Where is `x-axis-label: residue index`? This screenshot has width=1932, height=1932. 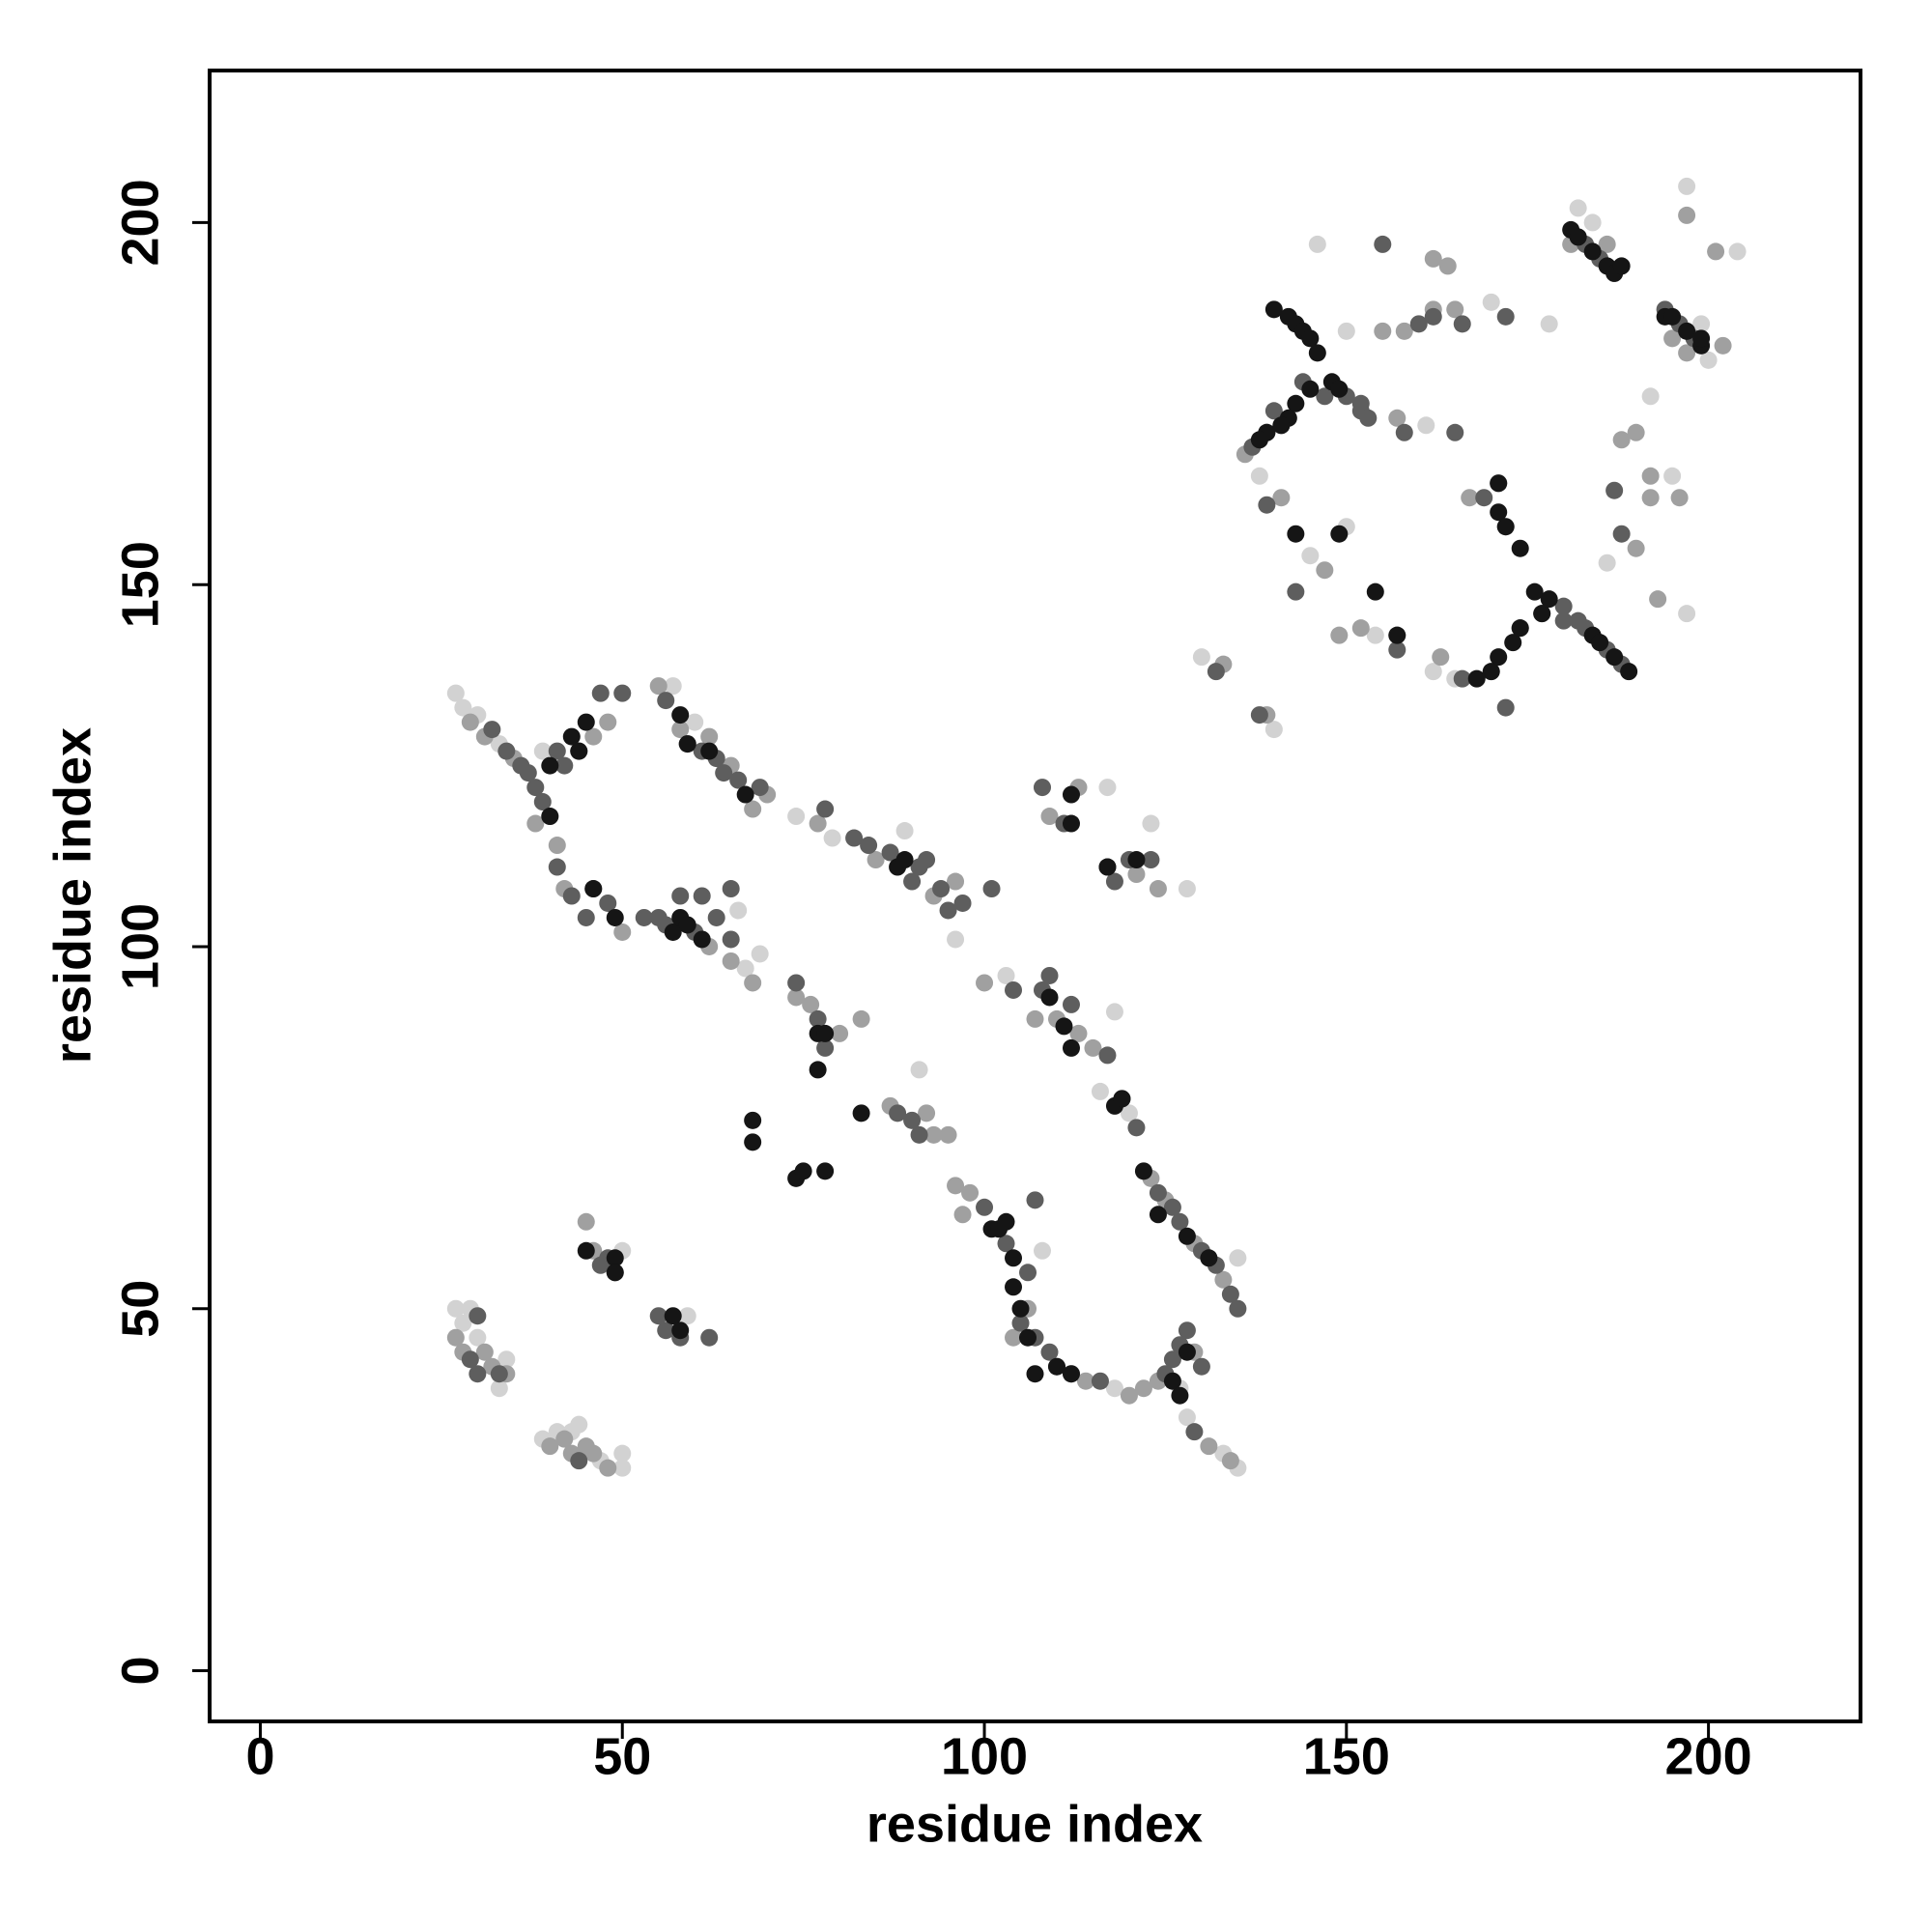
x-axis-label: residue index is located at coordinates (1035, 1824).